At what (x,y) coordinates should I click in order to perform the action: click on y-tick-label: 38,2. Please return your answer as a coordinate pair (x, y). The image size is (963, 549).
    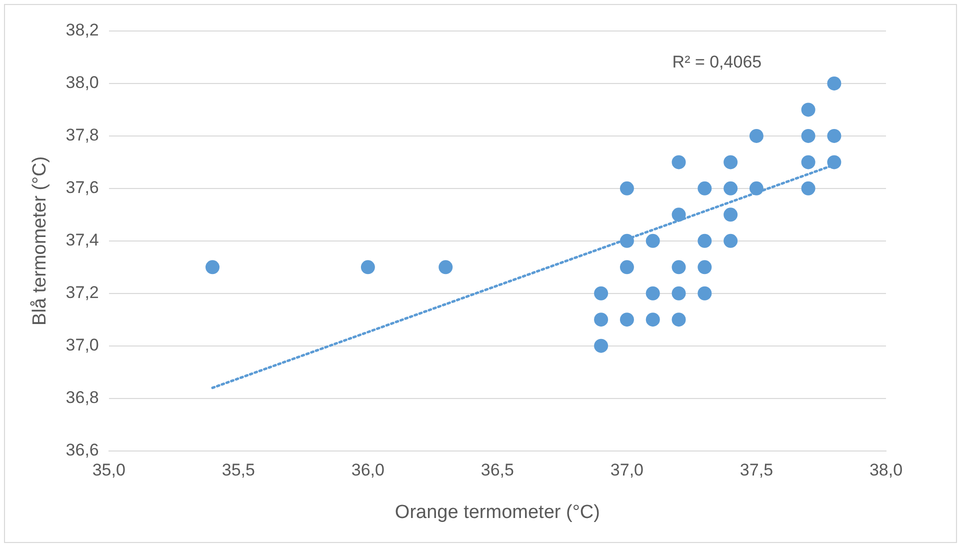
    Looking at the image, I should click on (82, 30).